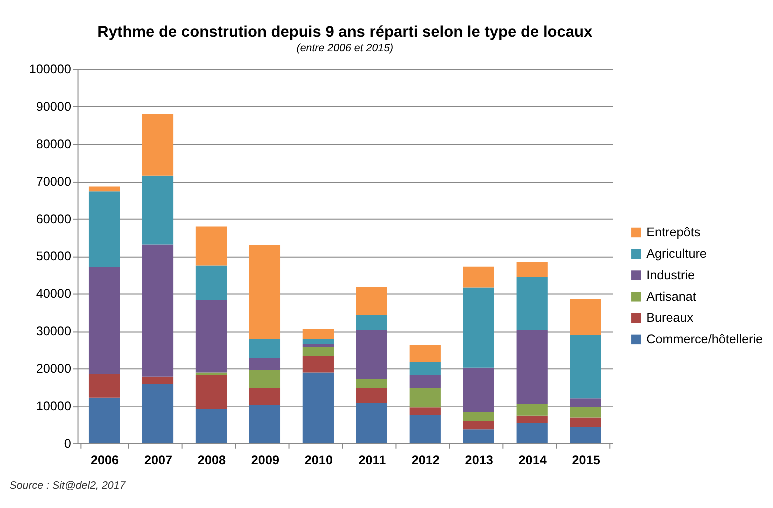 Image resolution: width=773 pixels, height=508 pixels. Describe the element at coordinates (54, 369) in the screenshot. I see `y-tick-label: 20000` at that location.